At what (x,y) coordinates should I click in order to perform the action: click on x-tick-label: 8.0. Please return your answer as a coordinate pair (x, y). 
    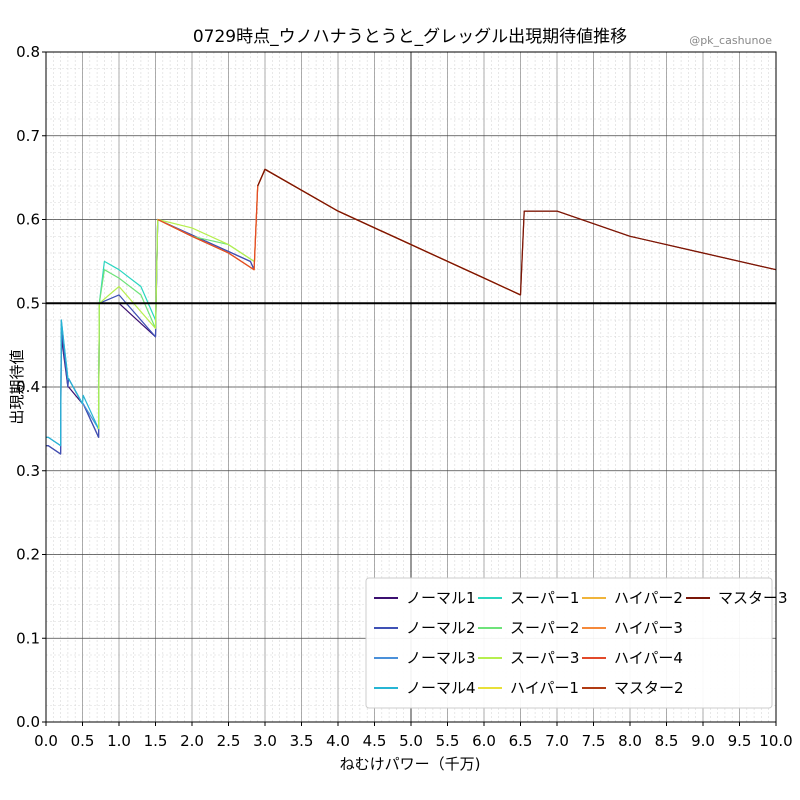
    Looking at the image, I should click on (630, 741).